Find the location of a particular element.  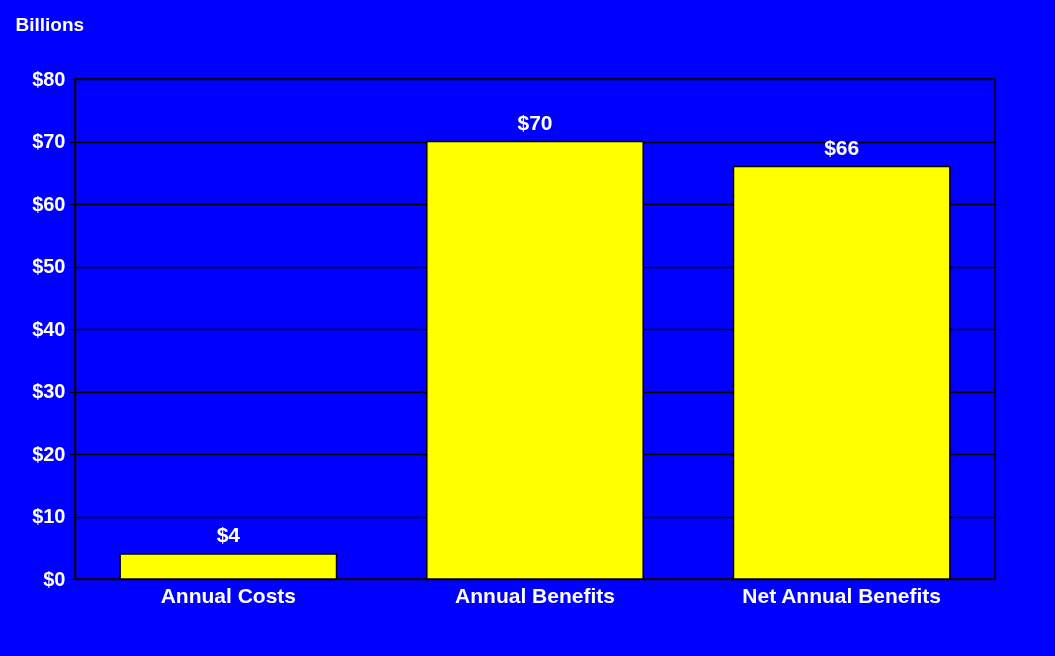

data-label: $70 is located at coordinates (535, 122).